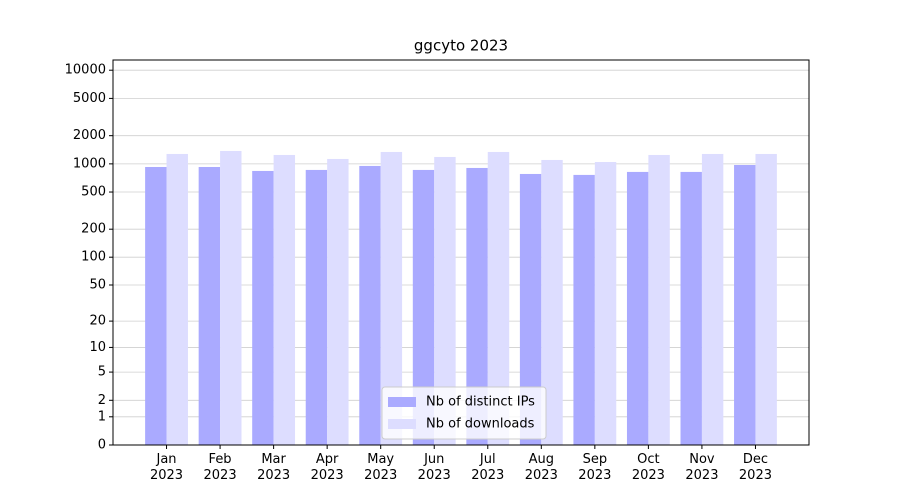 The width and height of the screenshot is (900, 500). I want to click on x-tick-label: Aug 2023, so click(541, 467).